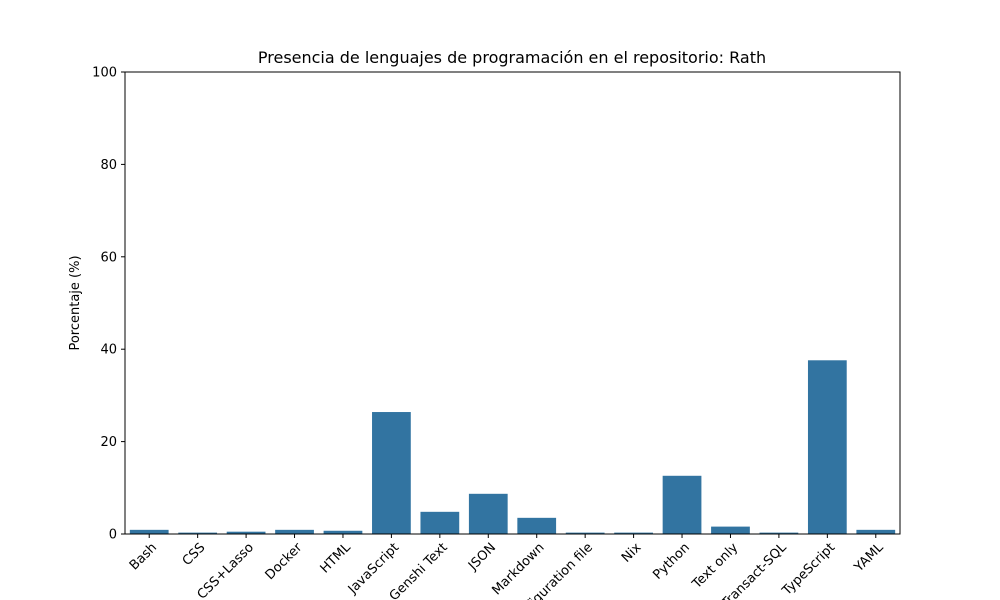  I want to click on x-tick-label-7: JSON, so click(482, 557).